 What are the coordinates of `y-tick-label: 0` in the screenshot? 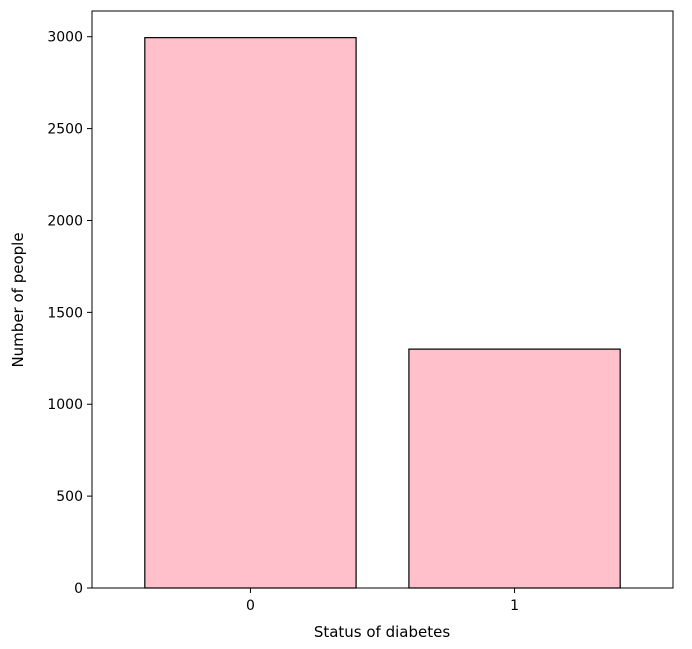 It's located at (78, 589).